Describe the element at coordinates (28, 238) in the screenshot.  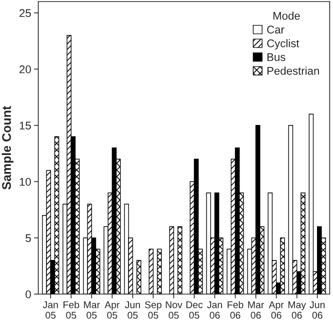
I see `y-tick-label: 5` at that location.